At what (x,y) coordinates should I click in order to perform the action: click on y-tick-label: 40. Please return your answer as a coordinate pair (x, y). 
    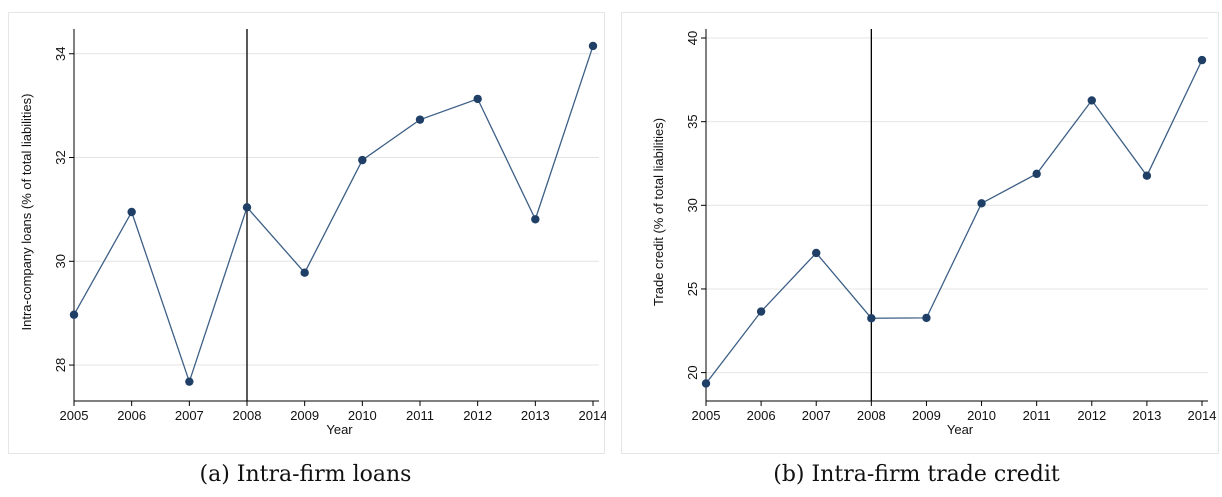
    Looking at the image, I should click on (692, 38).